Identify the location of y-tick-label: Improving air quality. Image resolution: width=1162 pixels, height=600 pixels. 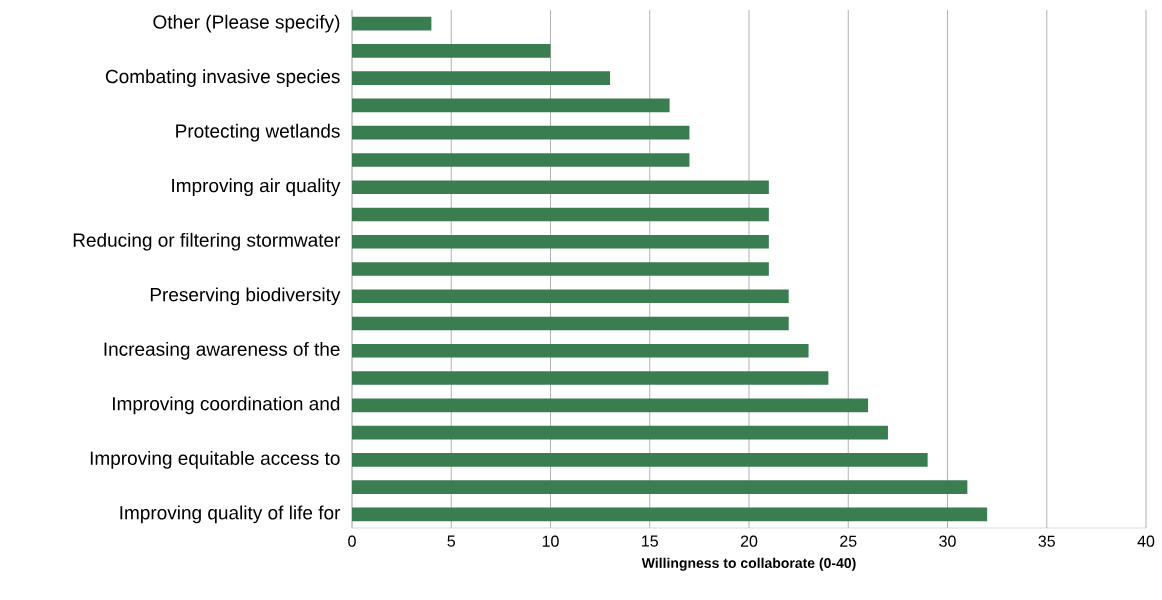
(256, 187).